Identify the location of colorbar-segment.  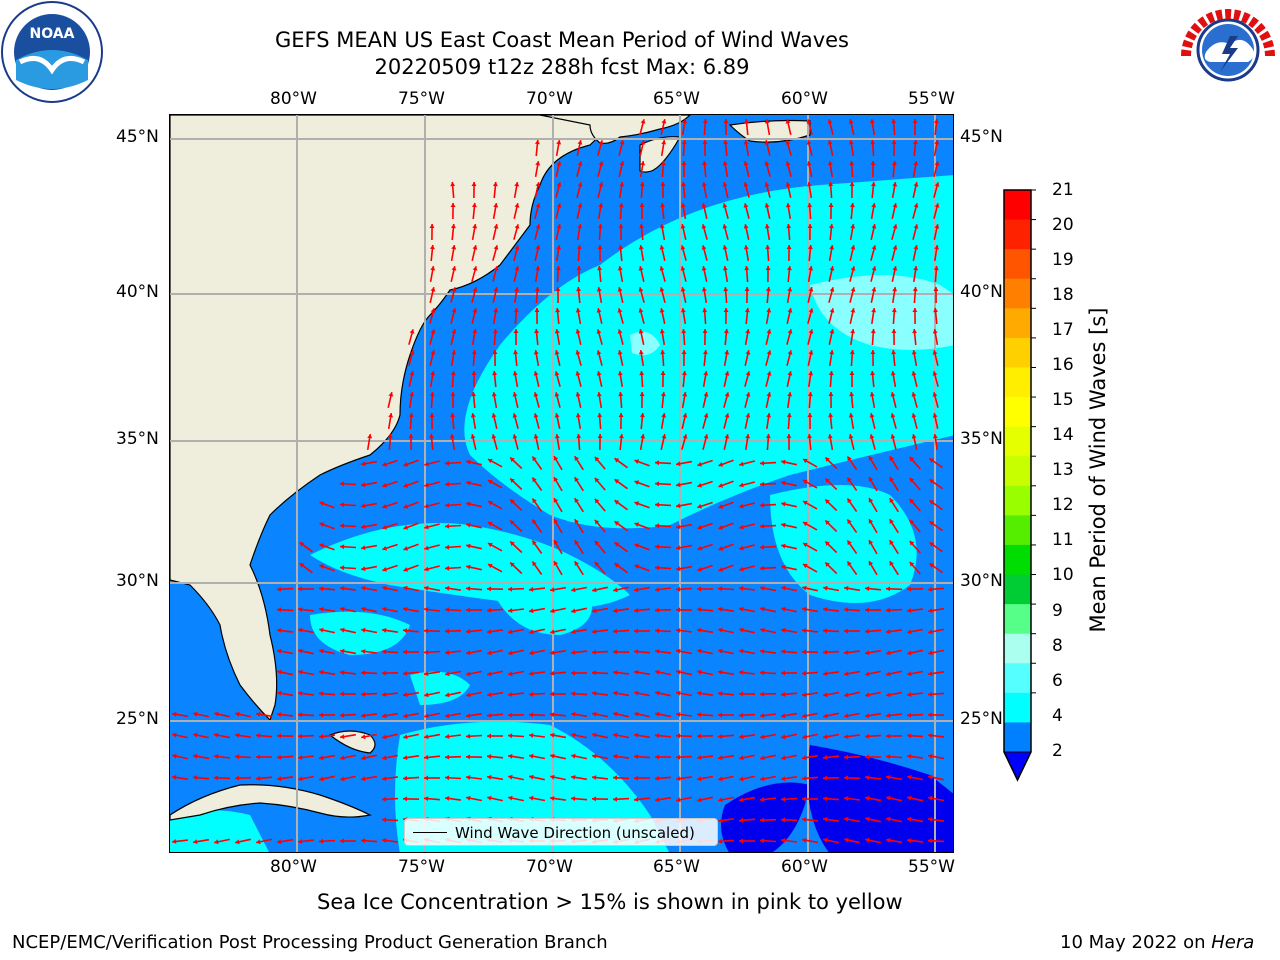
(1017, 293).